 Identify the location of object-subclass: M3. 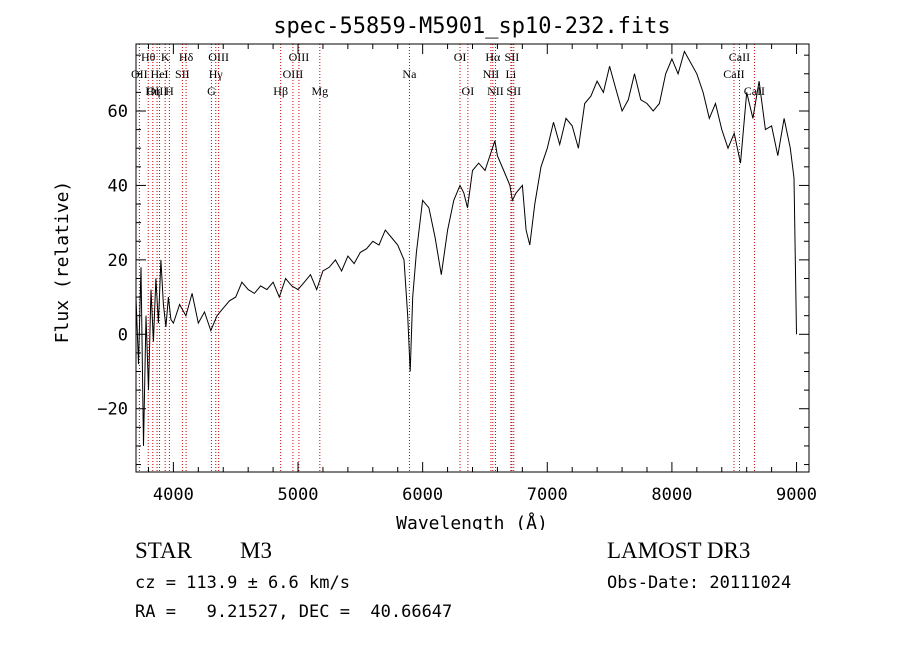
(256, 550).